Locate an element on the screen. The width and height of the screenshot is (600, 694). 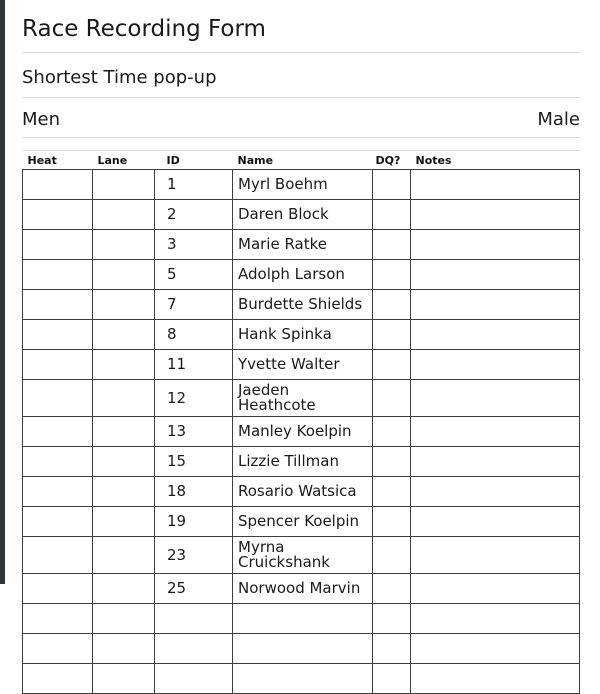
cell-id: 8 is located at coordinates (193, 334).